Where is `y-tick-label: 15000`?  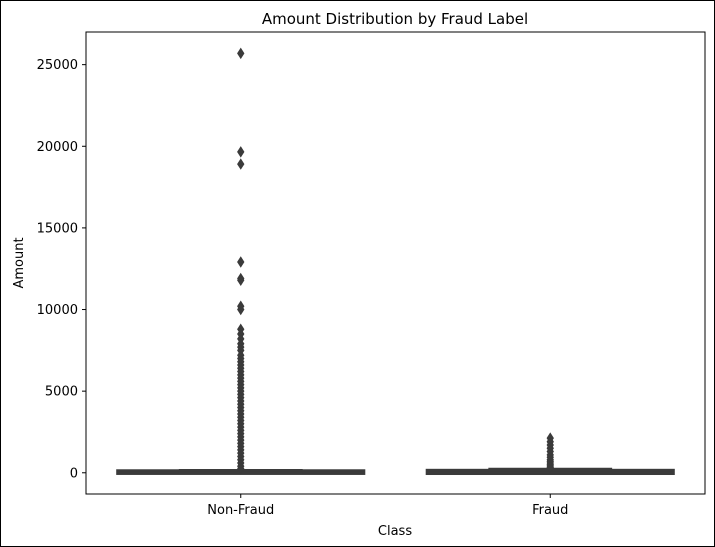 y-tick-label: 15000 is located at coordinates (57, 228).